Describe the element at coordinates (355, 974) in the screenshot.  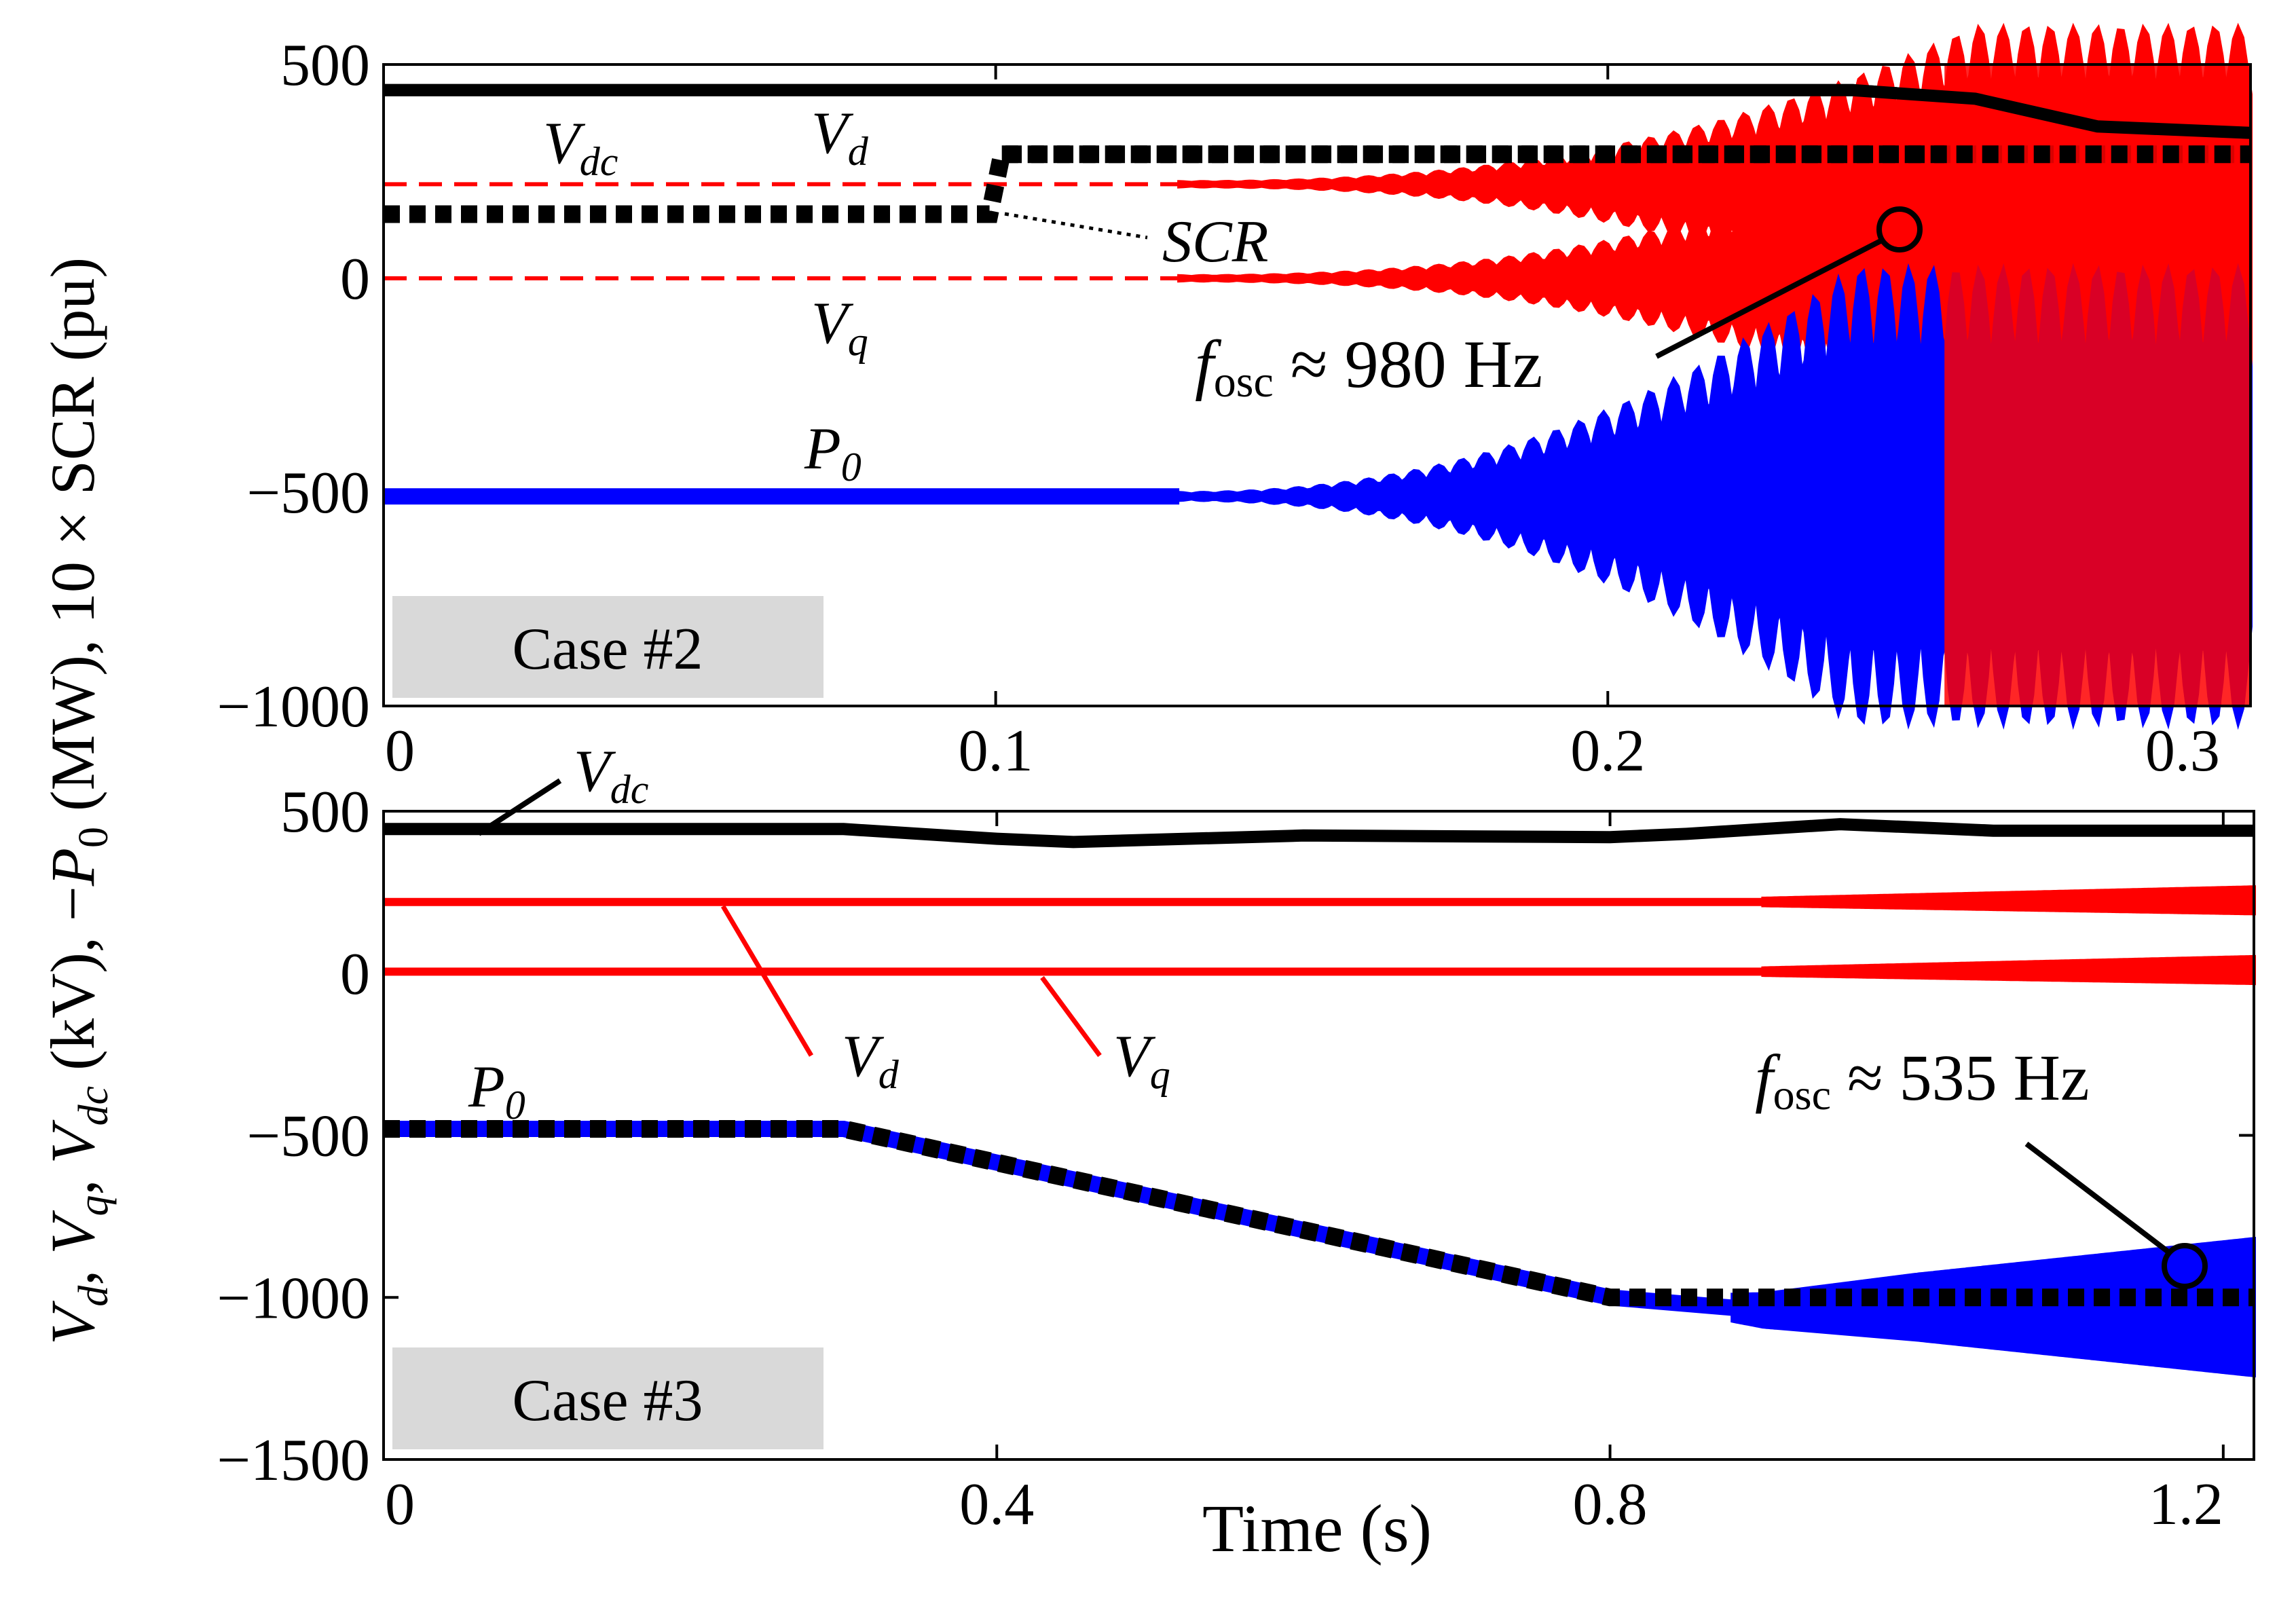
I see `case-3-ytick-label: 0` at that location.